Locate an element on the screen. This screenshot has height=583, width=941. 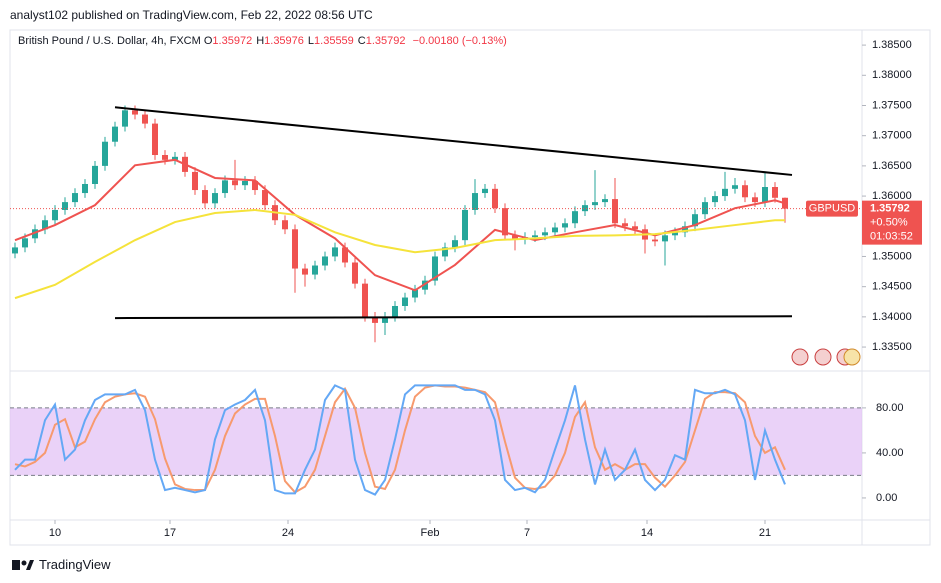
symbol-tag-label: GBPUSD is located at coordinates (832, 209).